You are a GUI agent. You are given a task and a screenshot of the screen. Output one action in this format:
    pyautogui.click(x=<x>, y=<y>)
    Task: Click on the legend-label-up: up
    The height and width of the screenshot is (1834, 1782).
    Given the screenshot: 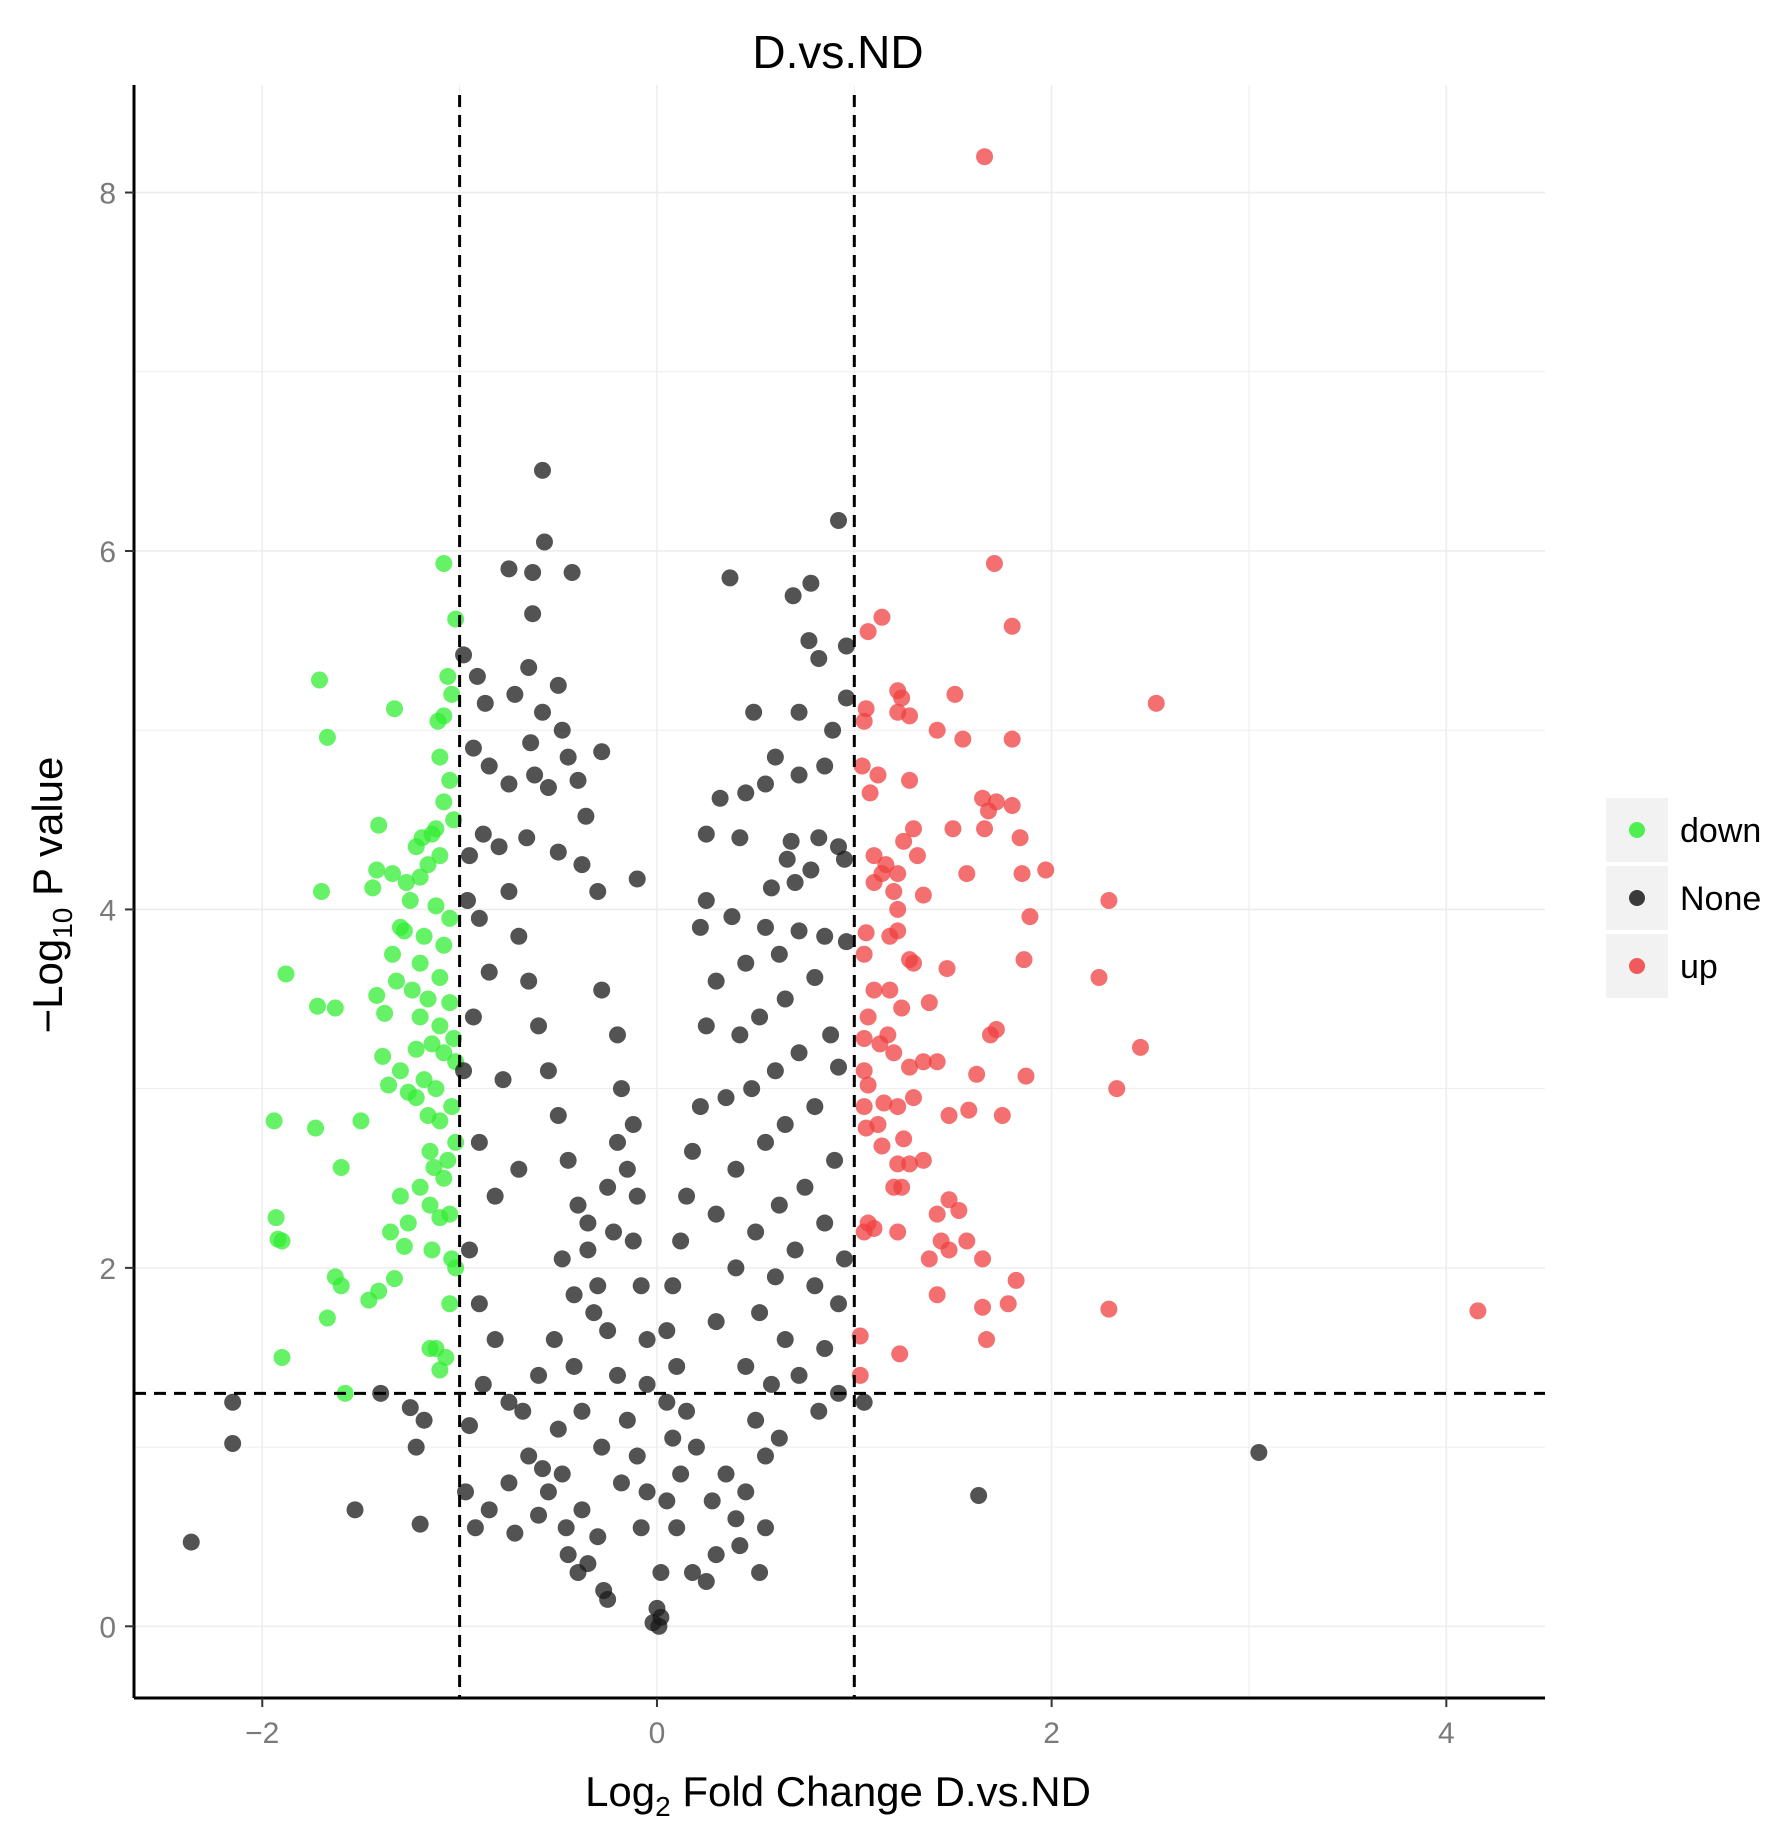 What is the action you would take?
    pyautogui.click(x=1699, y=967)
    